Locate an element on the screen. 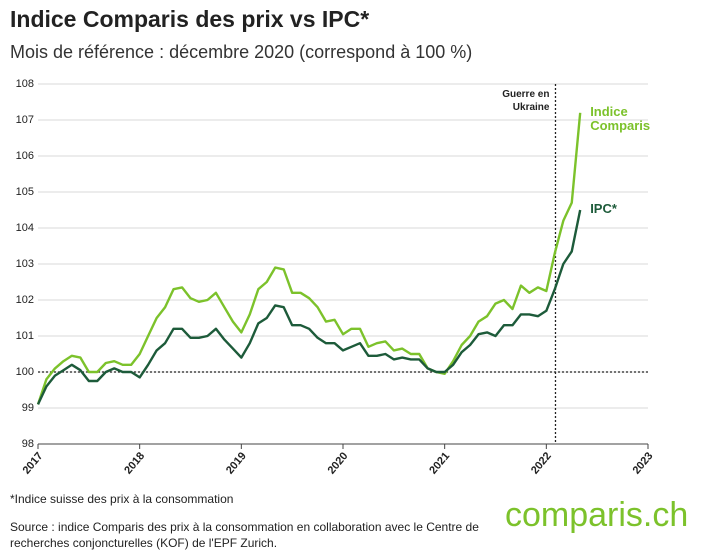 Image resolution: width=710 pixels, height=559 pixels. event-label: Guerre en Ukraine is located at coordinates (526, 101).